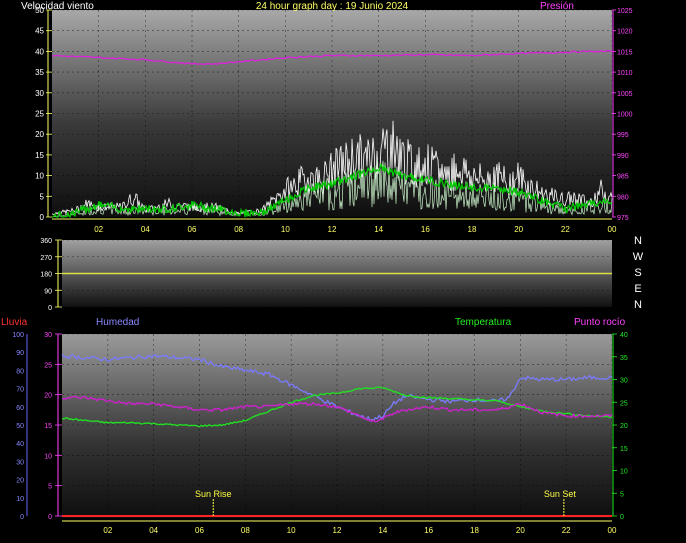 The width and height of the screenshot is (686, 543). Describe the element at coordinates (625, 52) in the screenshot. I see `pressure-y-tick: 1015` at that location.